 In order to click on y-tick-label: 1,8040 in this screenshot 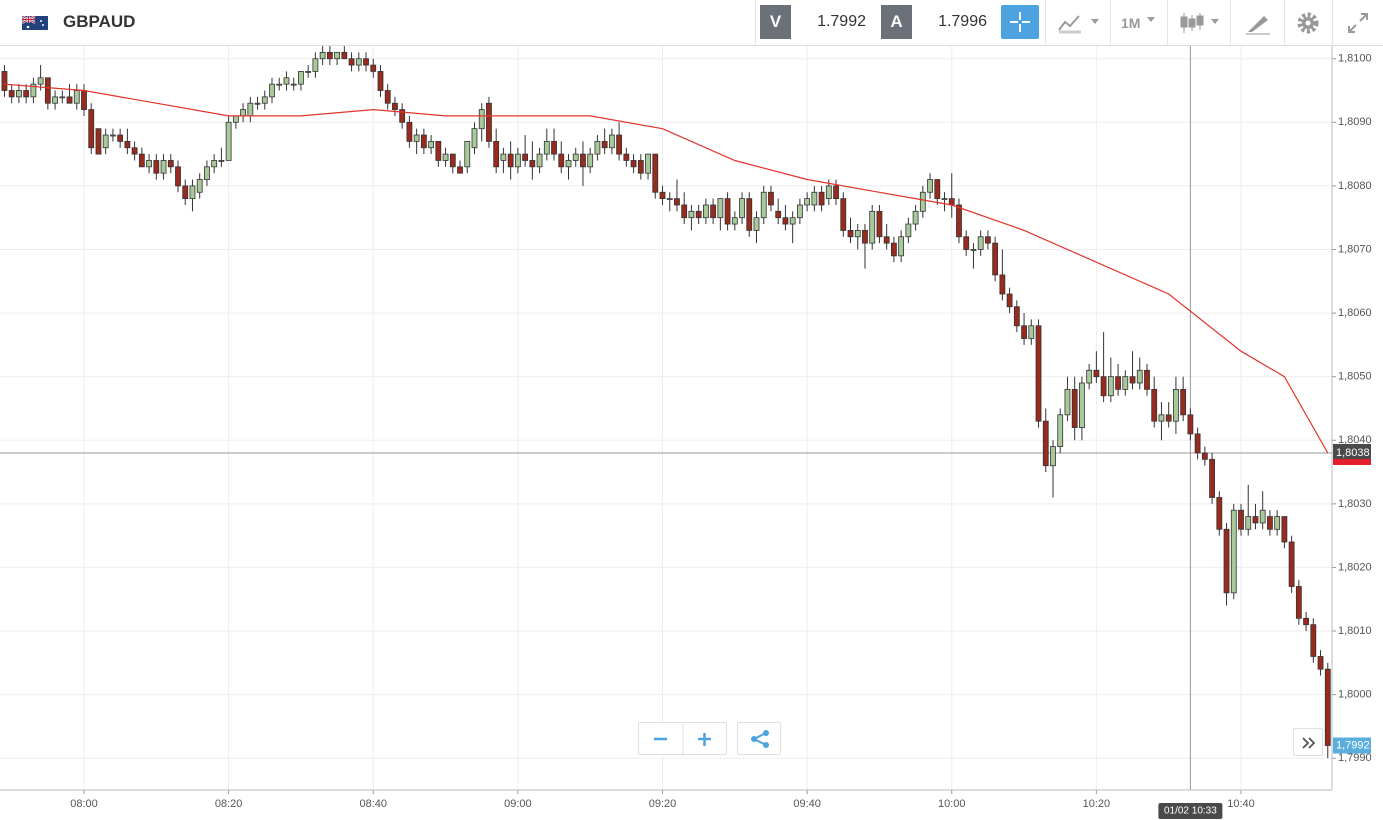, I will do `click(1355, 440)`.